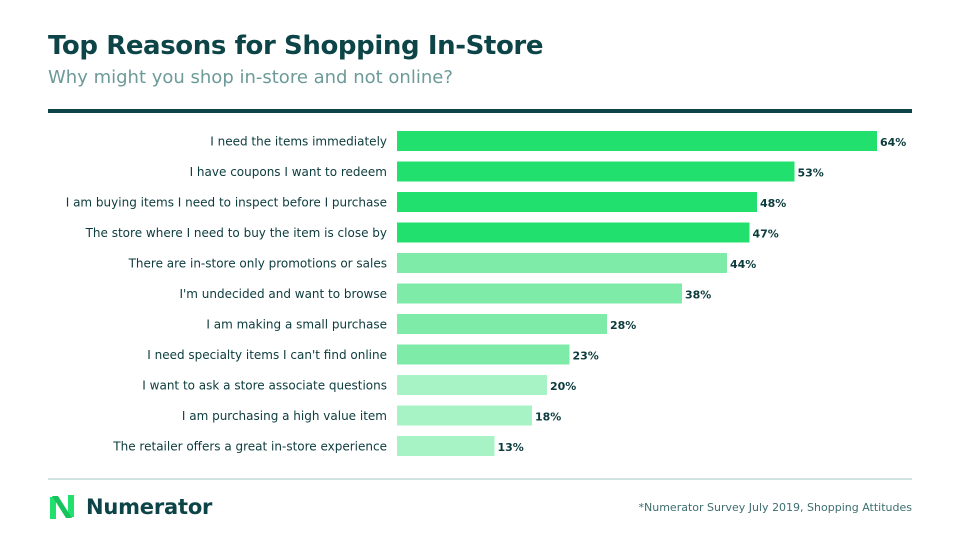 The height and width of the screenshot is (540, 960). Describe the element at coordinates (149, 507) in the screenshot. I see `brand-name: Numerator` at that location.